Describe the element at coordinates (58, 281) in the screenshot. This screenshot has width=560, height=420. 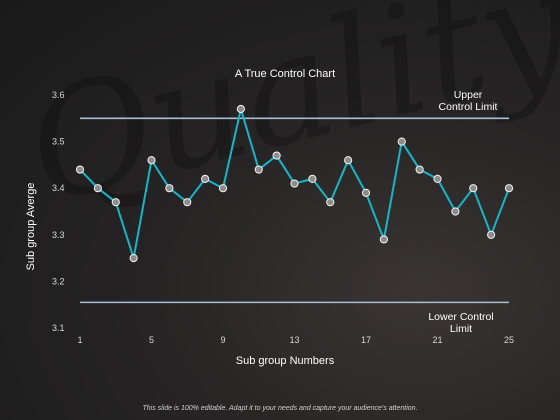
I see `y-tick-label: 3.2` at that location.